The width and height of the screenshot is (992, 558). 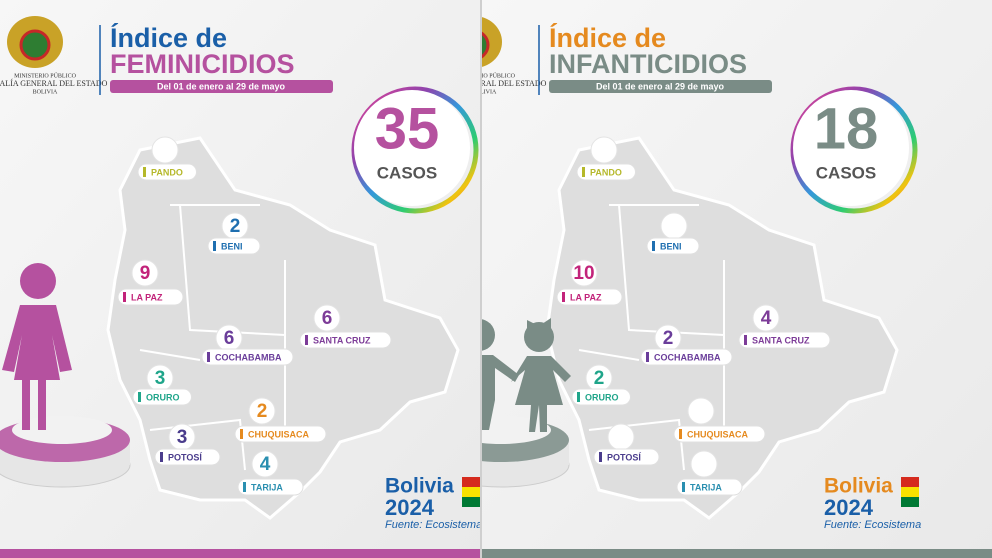 What do you see at coordinates (872, 525) in the screenshot?
I see `source: Fuente: Ecosistema` at bounding box center [872, 525].